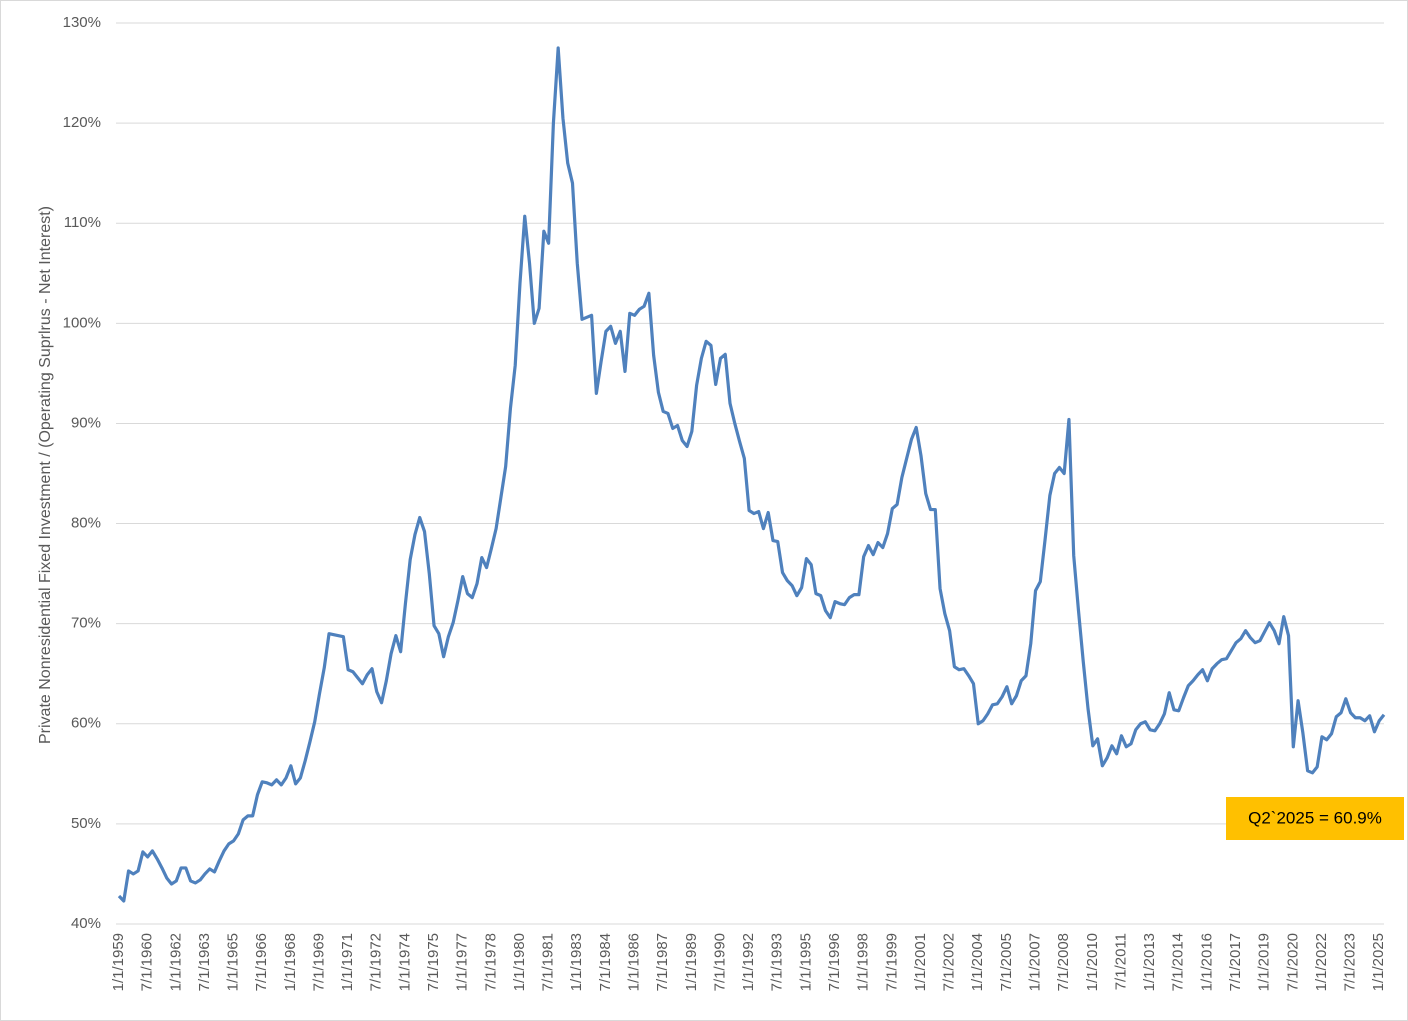 The image size is (1408, 1021). What do you see at coordinates (863, 962) in the screenshot?
I see `x-tick-label: 1/1/1998` at bounding box center [863, 962].